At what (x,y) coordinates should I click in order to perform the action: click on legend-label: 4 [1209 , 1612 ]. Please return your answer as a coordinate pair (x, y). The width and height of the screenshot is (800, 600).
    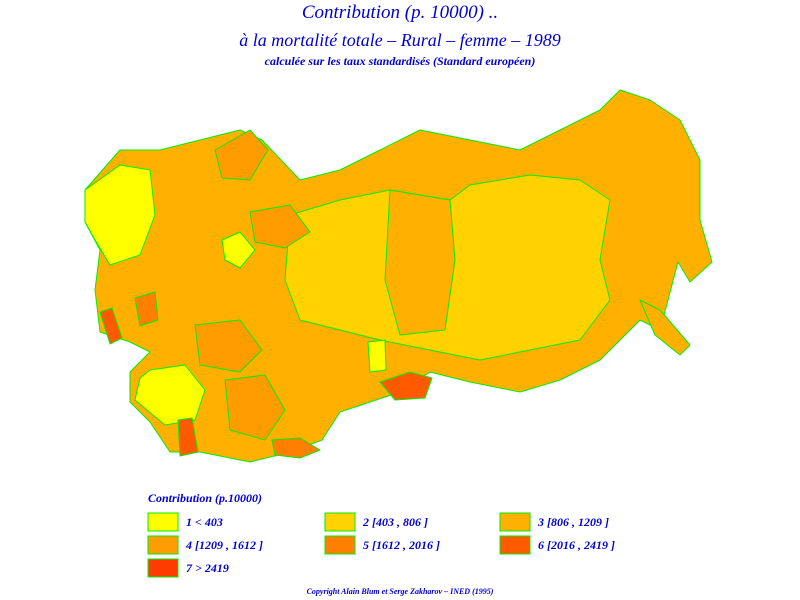
    Looking at the image, I should click on (224, 545).